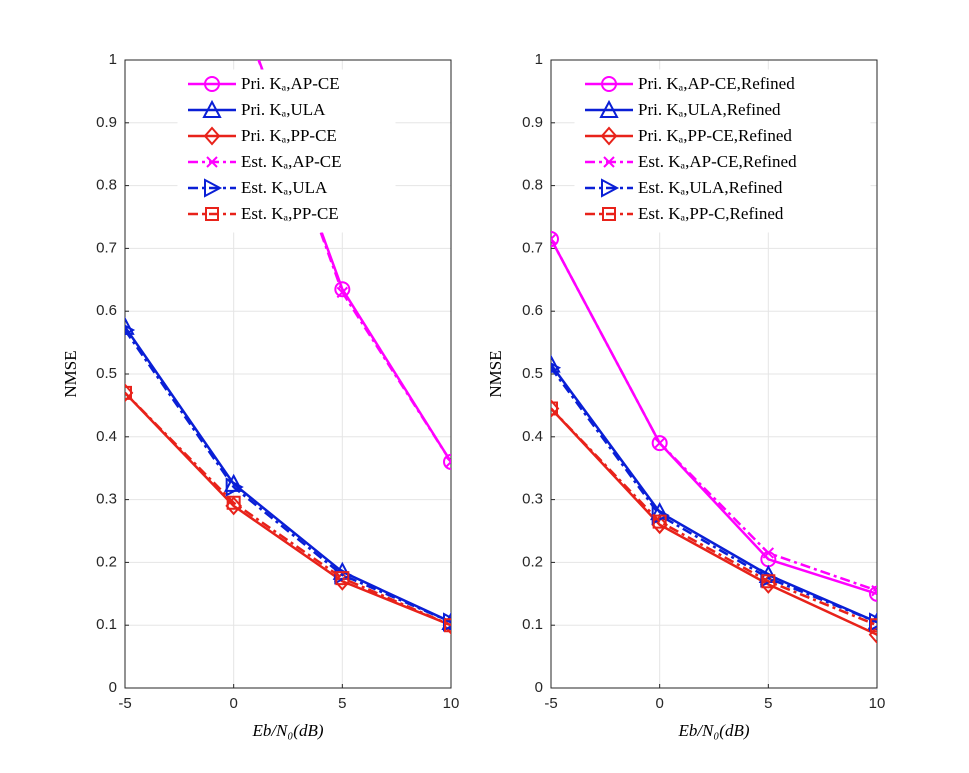 This screenshot has height=773, width=969. What do you see at coordinates (283, 109) in the screenshot?
I see `legend-label: Pri. Kₐ,ULA` at bounding box center [283, 109].